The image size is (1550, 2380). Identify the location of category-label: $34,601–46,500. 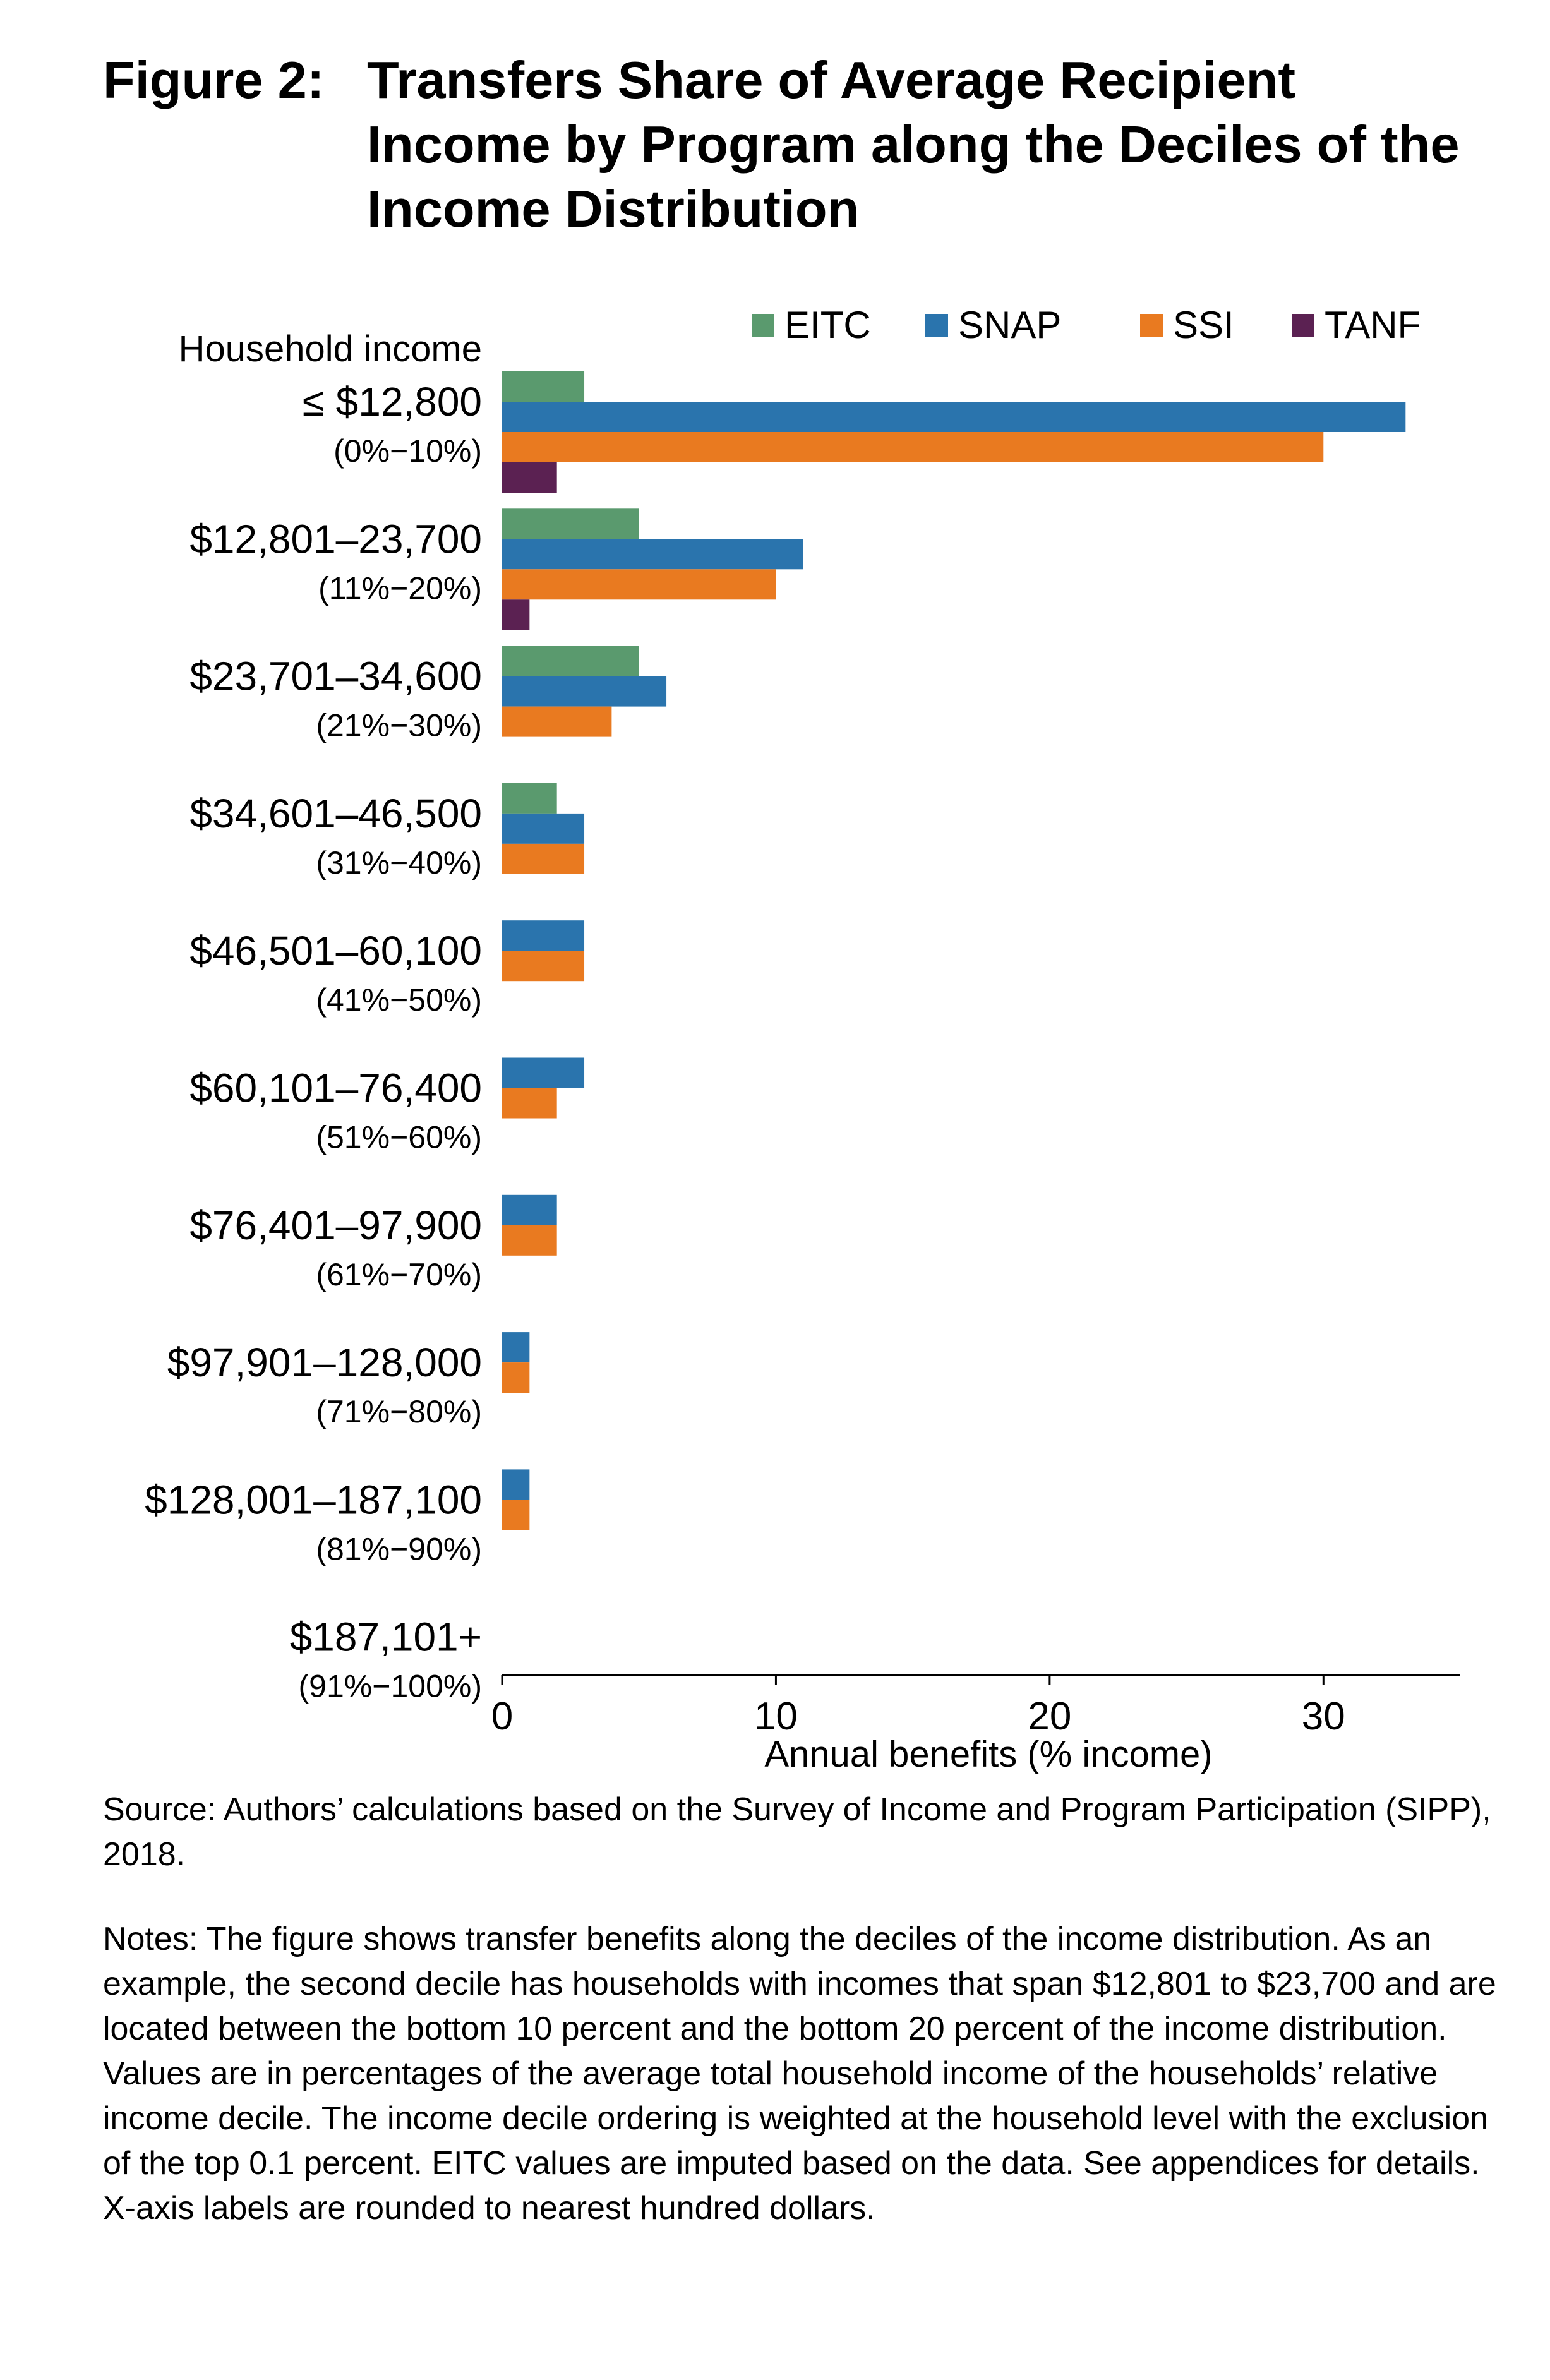
(335, 813).